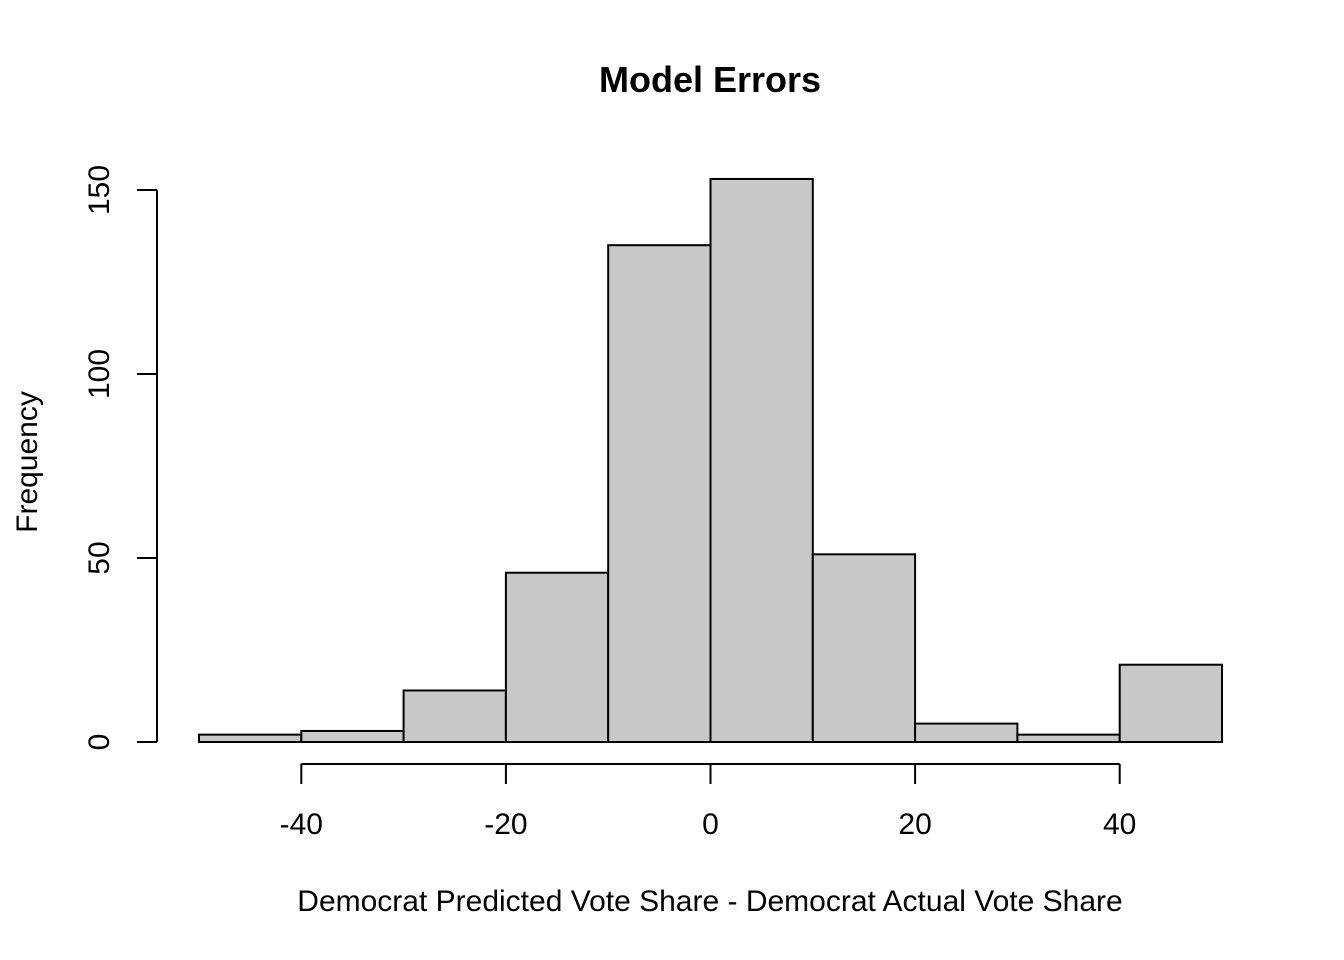  I want to click on x-tick-label: 40, so click(1119, 824).